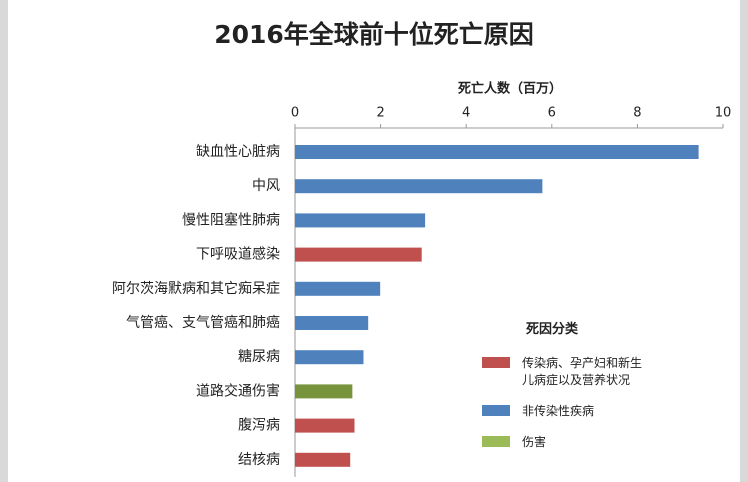 This screenshot has width=748, height=482. I want to click on x-tick-label: 0, so click(295, 113).